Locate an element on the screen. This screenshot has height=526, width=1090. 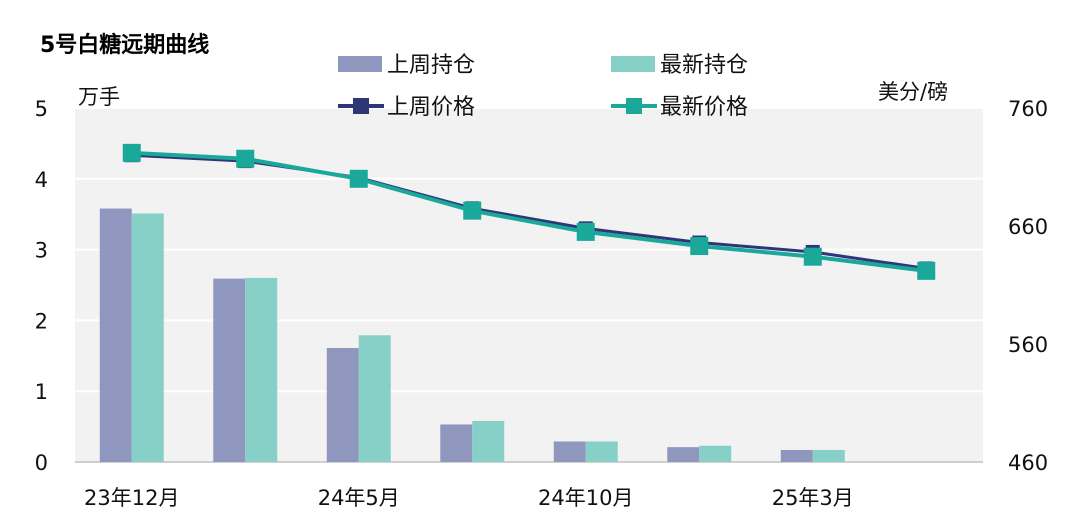
svg-text: 上周价格 is located at coordinates (431, 107).